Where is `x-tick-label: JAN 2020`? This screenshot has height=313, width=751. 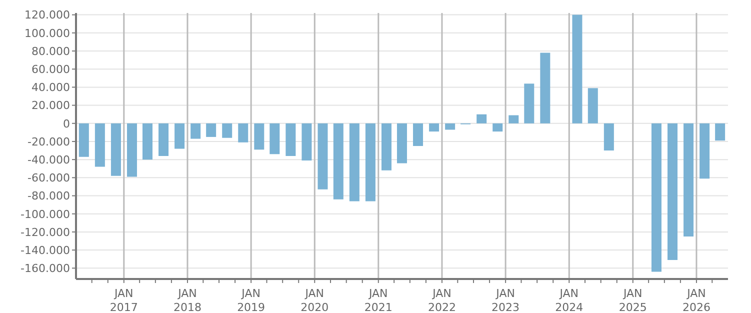 x-tick-label: JAN 2020 is located at coordinates (314, 300).